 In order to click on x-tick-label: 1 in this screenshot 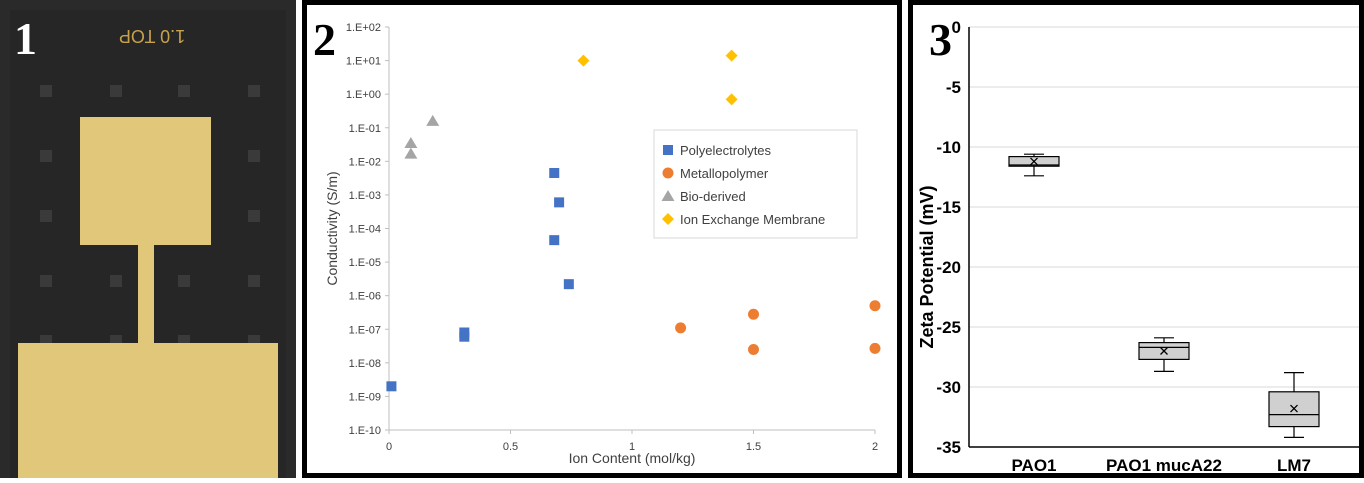, I will do `click(632, 447)`.